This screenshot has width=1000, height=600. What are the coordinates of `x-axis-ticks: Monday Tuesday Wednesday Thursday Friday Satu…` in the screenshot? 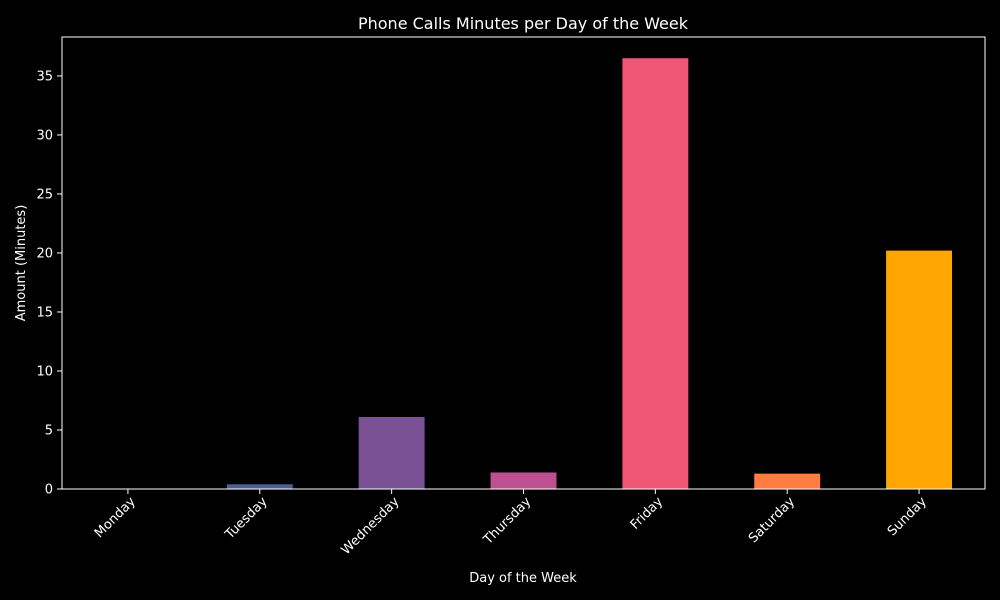 It's located at (511, 523).